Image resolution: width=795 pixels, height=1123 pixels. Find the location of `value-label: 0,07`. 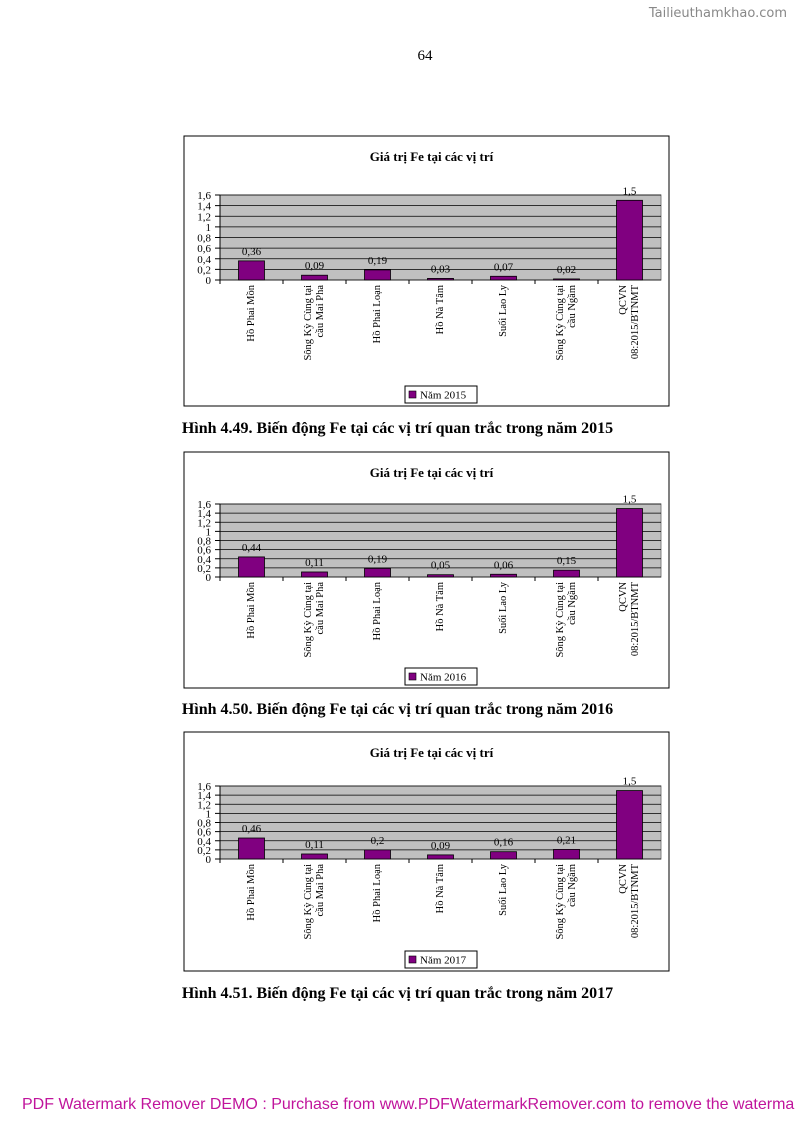

value-label: 0,07 is located at coordinates (504, 267).